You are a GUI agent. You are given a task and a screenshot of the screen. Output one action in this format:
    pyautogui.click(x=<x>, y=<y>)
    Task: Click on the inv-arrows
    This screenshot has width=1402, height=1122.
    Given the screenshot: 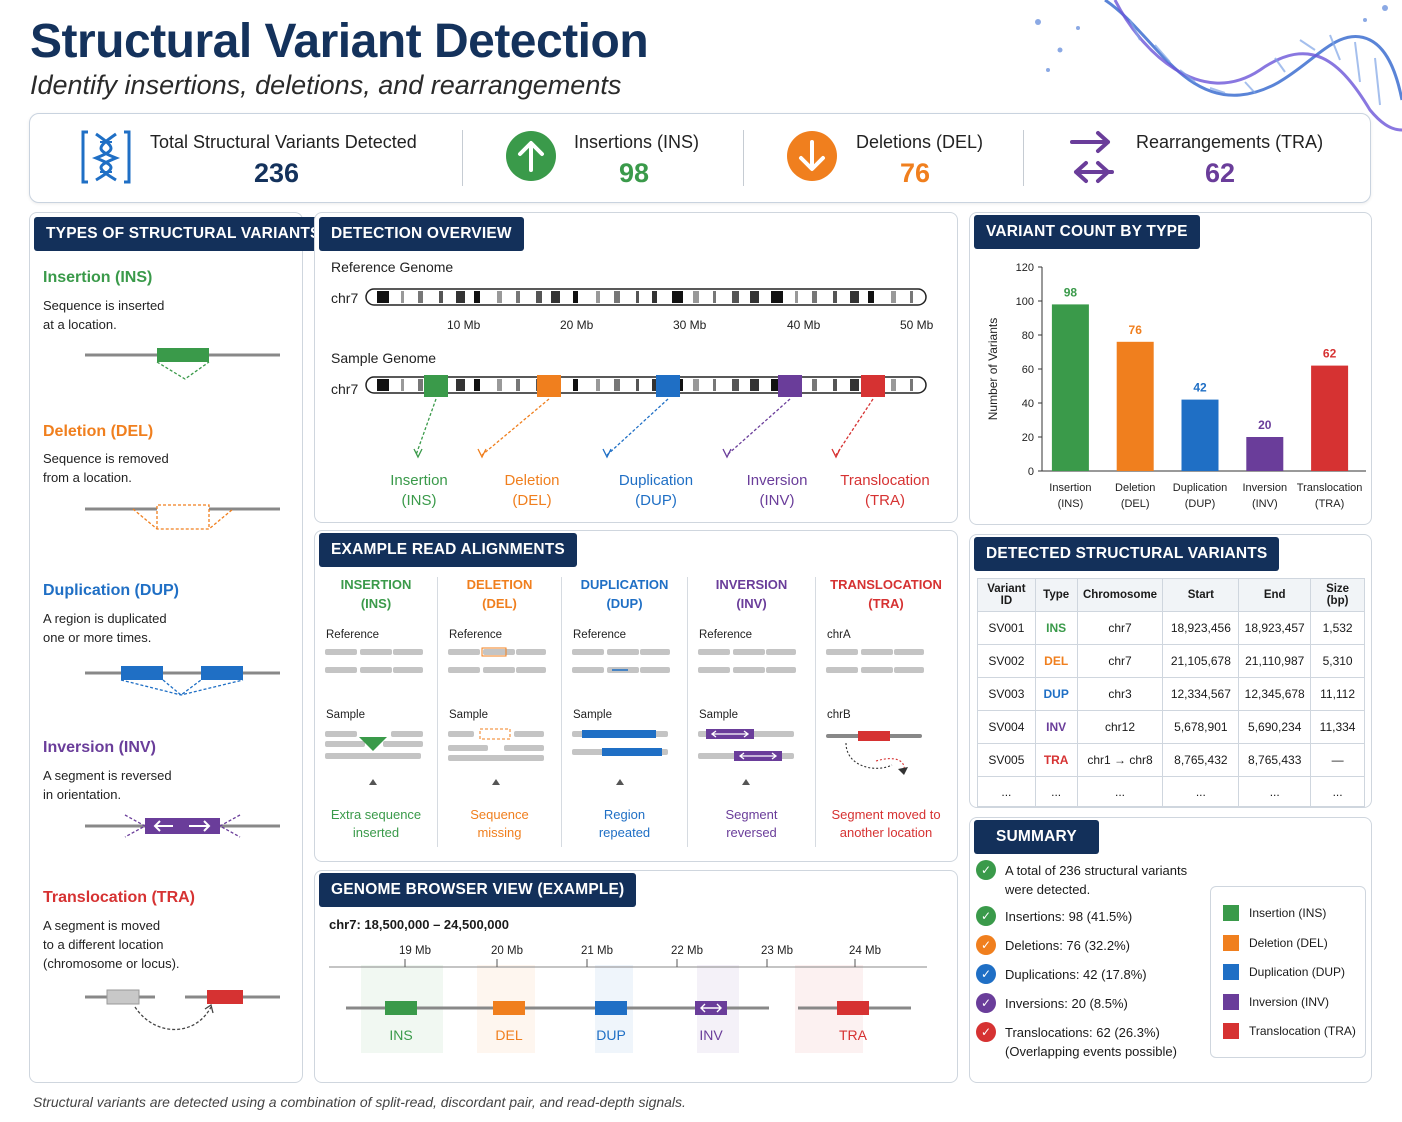 What is the action you would take?
    pyautogui.click(x=730, y=734)
    